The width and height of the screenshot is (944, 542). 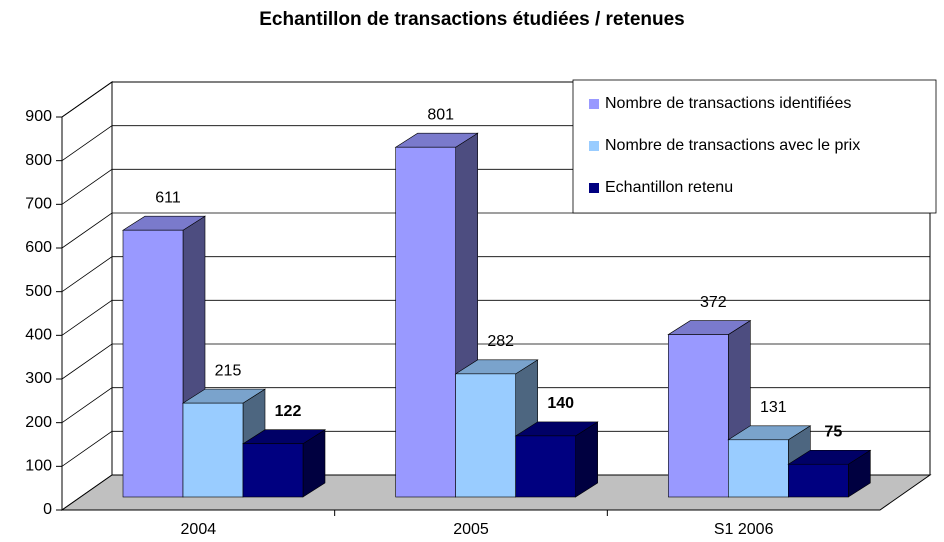 What do you see at coordinates (38, 466) in the screenshot?
I see `y-tick-label: 100` at bounding box center [38, 466].